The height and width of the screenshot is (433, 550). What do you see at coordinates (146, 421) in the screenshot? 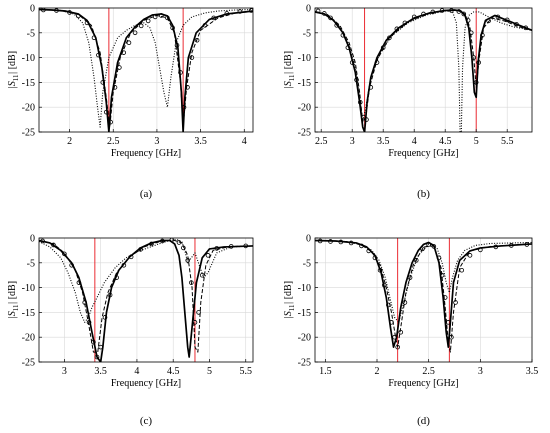
I see `panel-label: (c)` at bounding box center [146, 421].